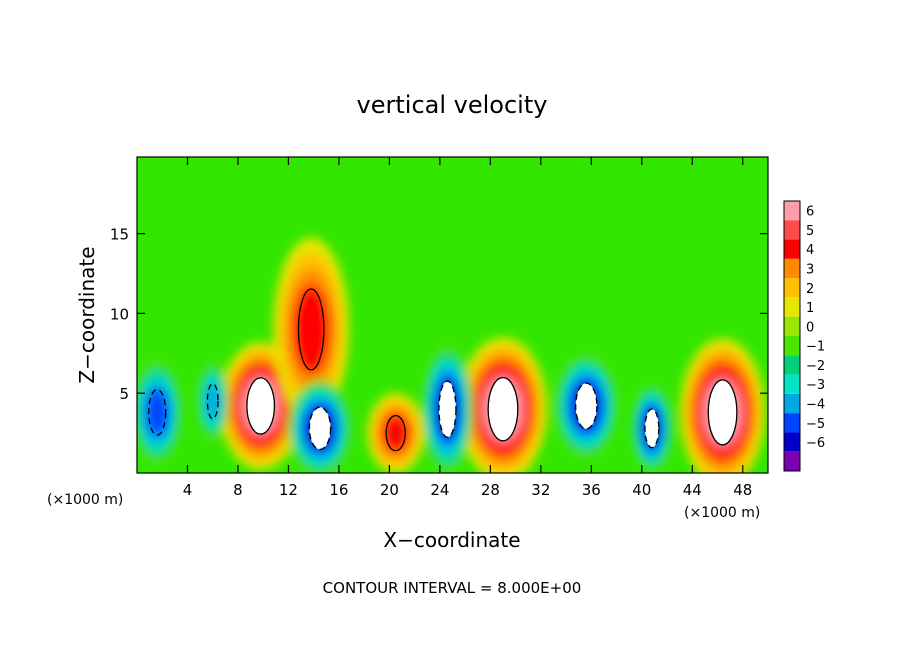  I want to click on y-axis-label: Z−coordinate, so click(87, 314).